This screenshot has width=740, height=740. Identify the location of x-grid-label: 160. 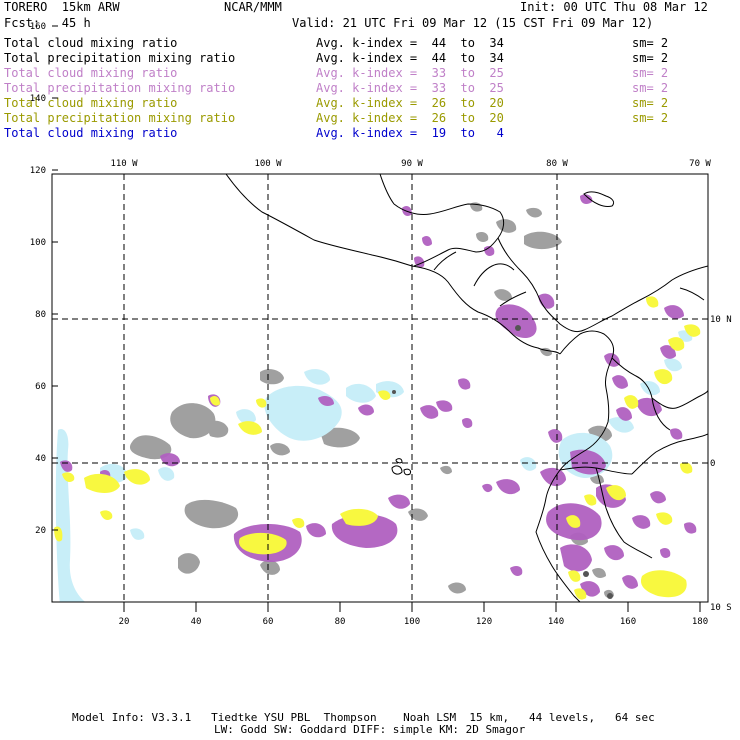
(628, 622).